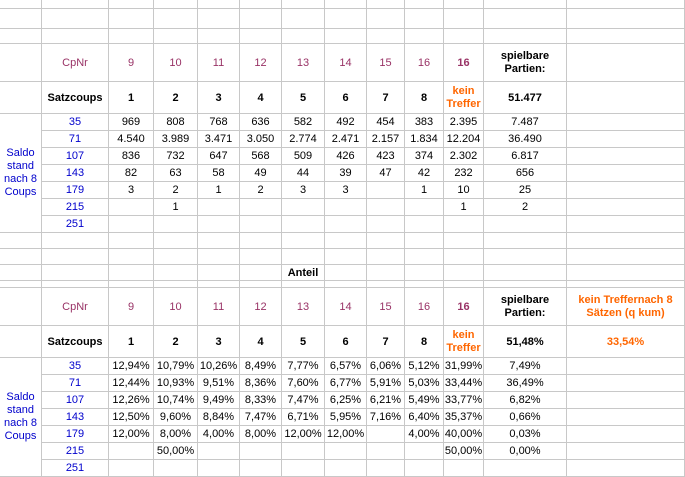 This screenshot has width=685, height=477. Describe the element at coordinates (346, 139) in the screenshot. I see `data-cell: 2.471` at that location.